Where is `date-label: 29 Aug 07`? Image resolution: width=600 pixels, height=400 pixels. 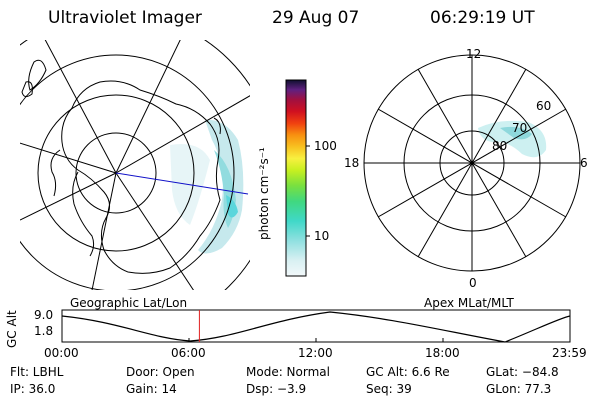 date-label: 29 Aug 07 is located at coordinates (316, 18).